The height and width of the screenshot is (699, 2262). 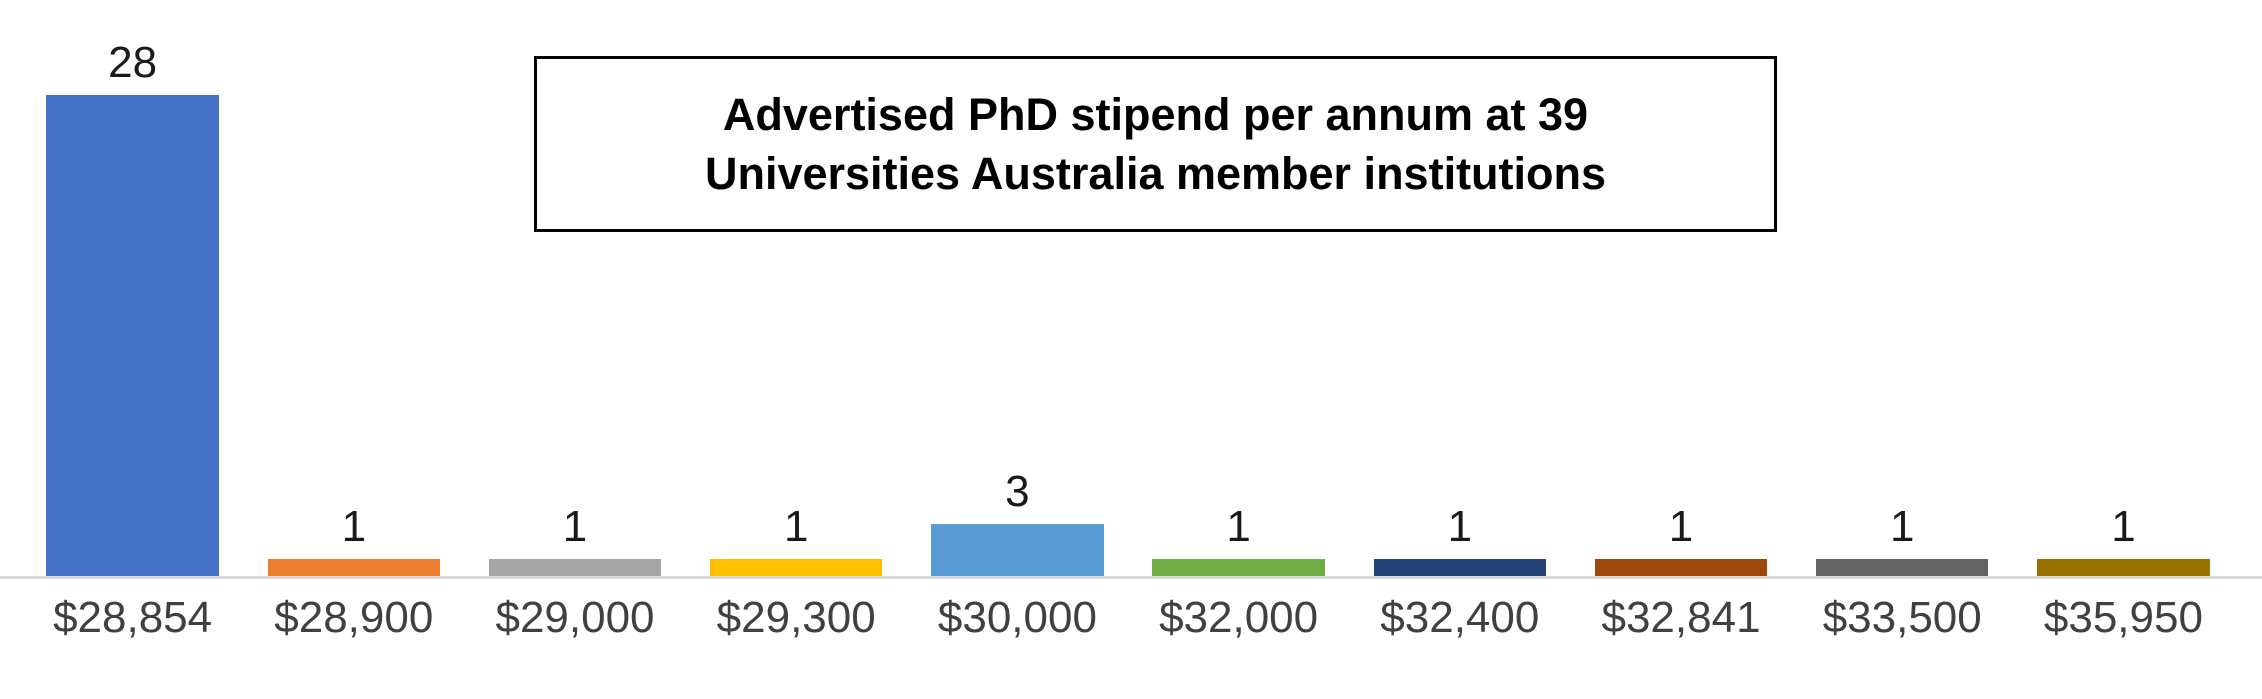 I want to click on category-label: $29,300, so click(x=796, y=617).